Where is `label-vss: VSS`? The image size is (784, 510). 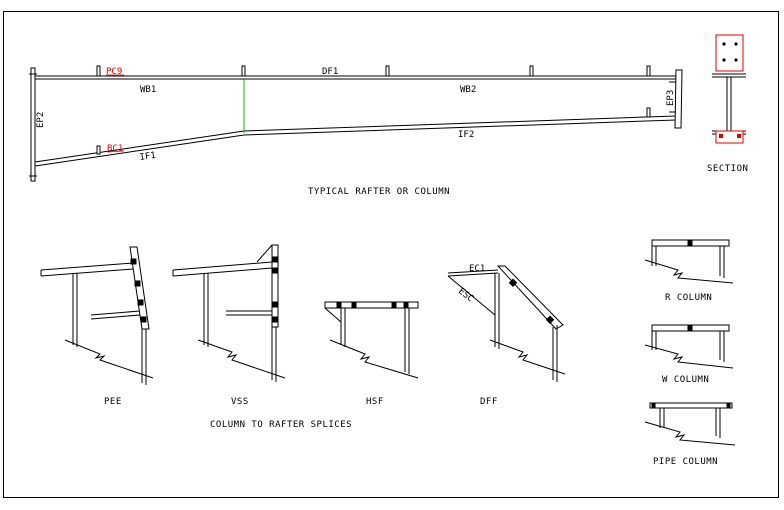 label-vss: VSS is located at coordinates (240, 402).